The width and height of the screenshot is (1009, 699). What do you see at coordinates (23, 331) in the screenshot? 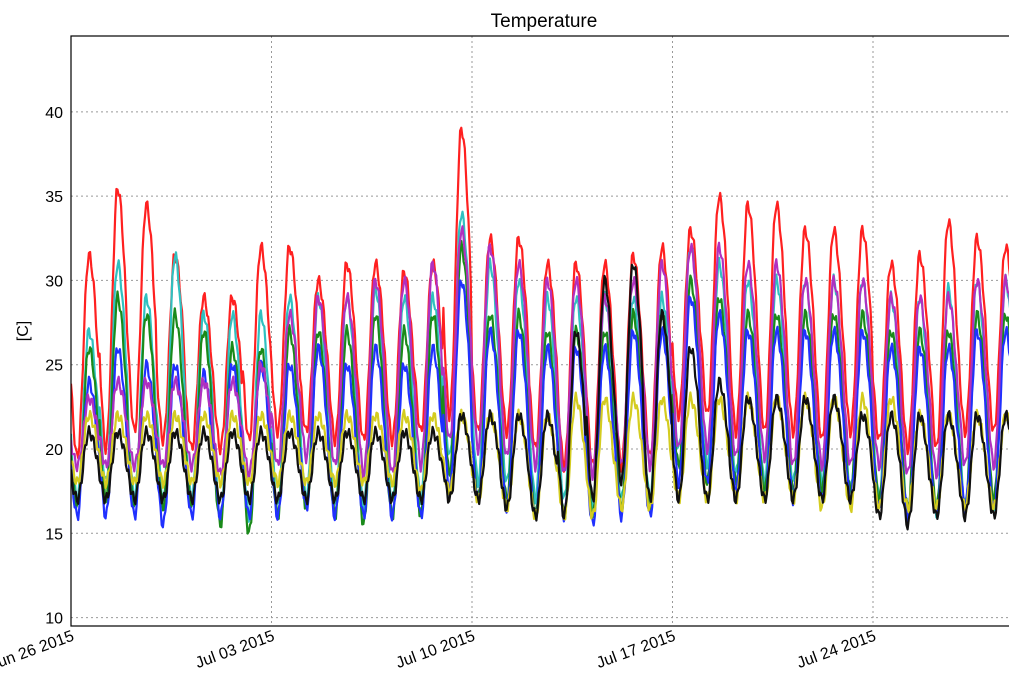
I see `y-axis-label: [C]` at bounding box center [23, 331].